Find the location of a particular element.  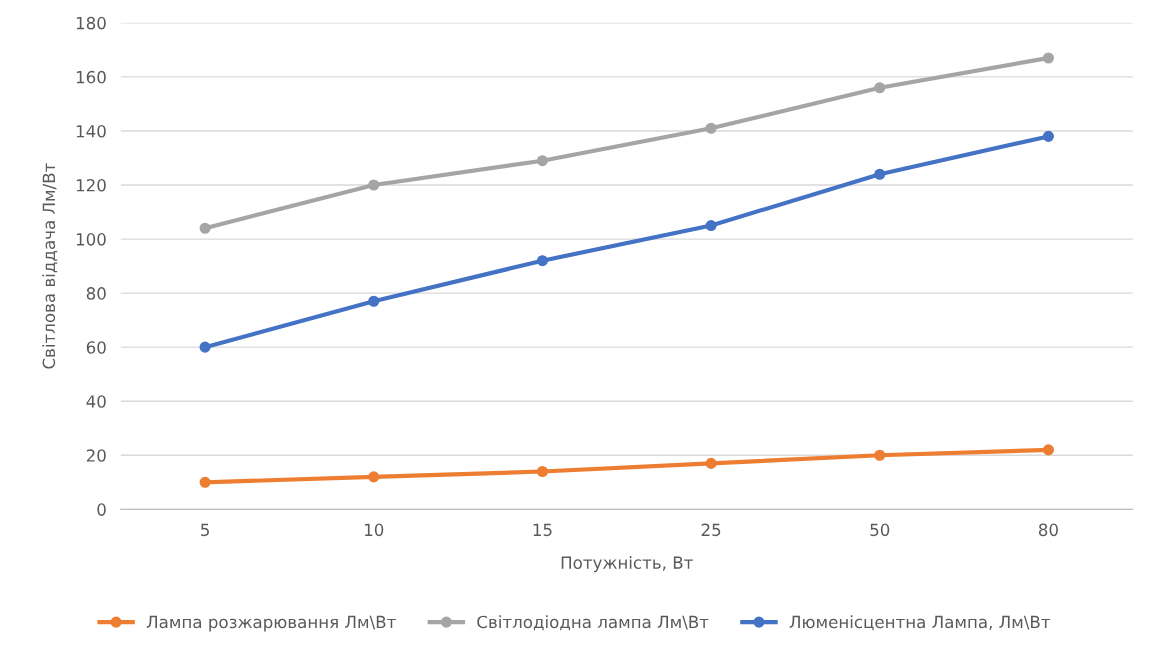

legend-label: Світлодіодна лампа Лм\Вт is located at coordinates (593, 623).